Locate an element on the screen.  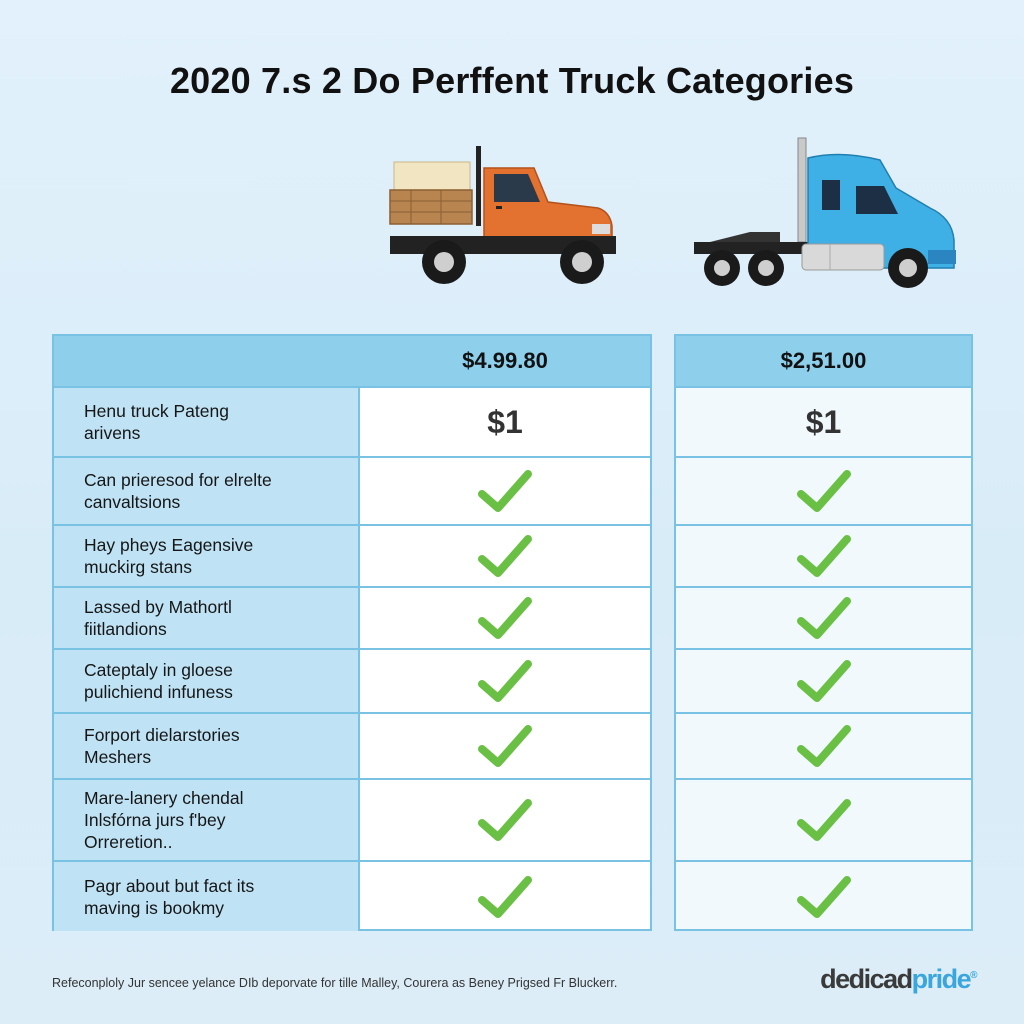
feature-label-line: Orreretion.. is located at coordinates (128, 842).